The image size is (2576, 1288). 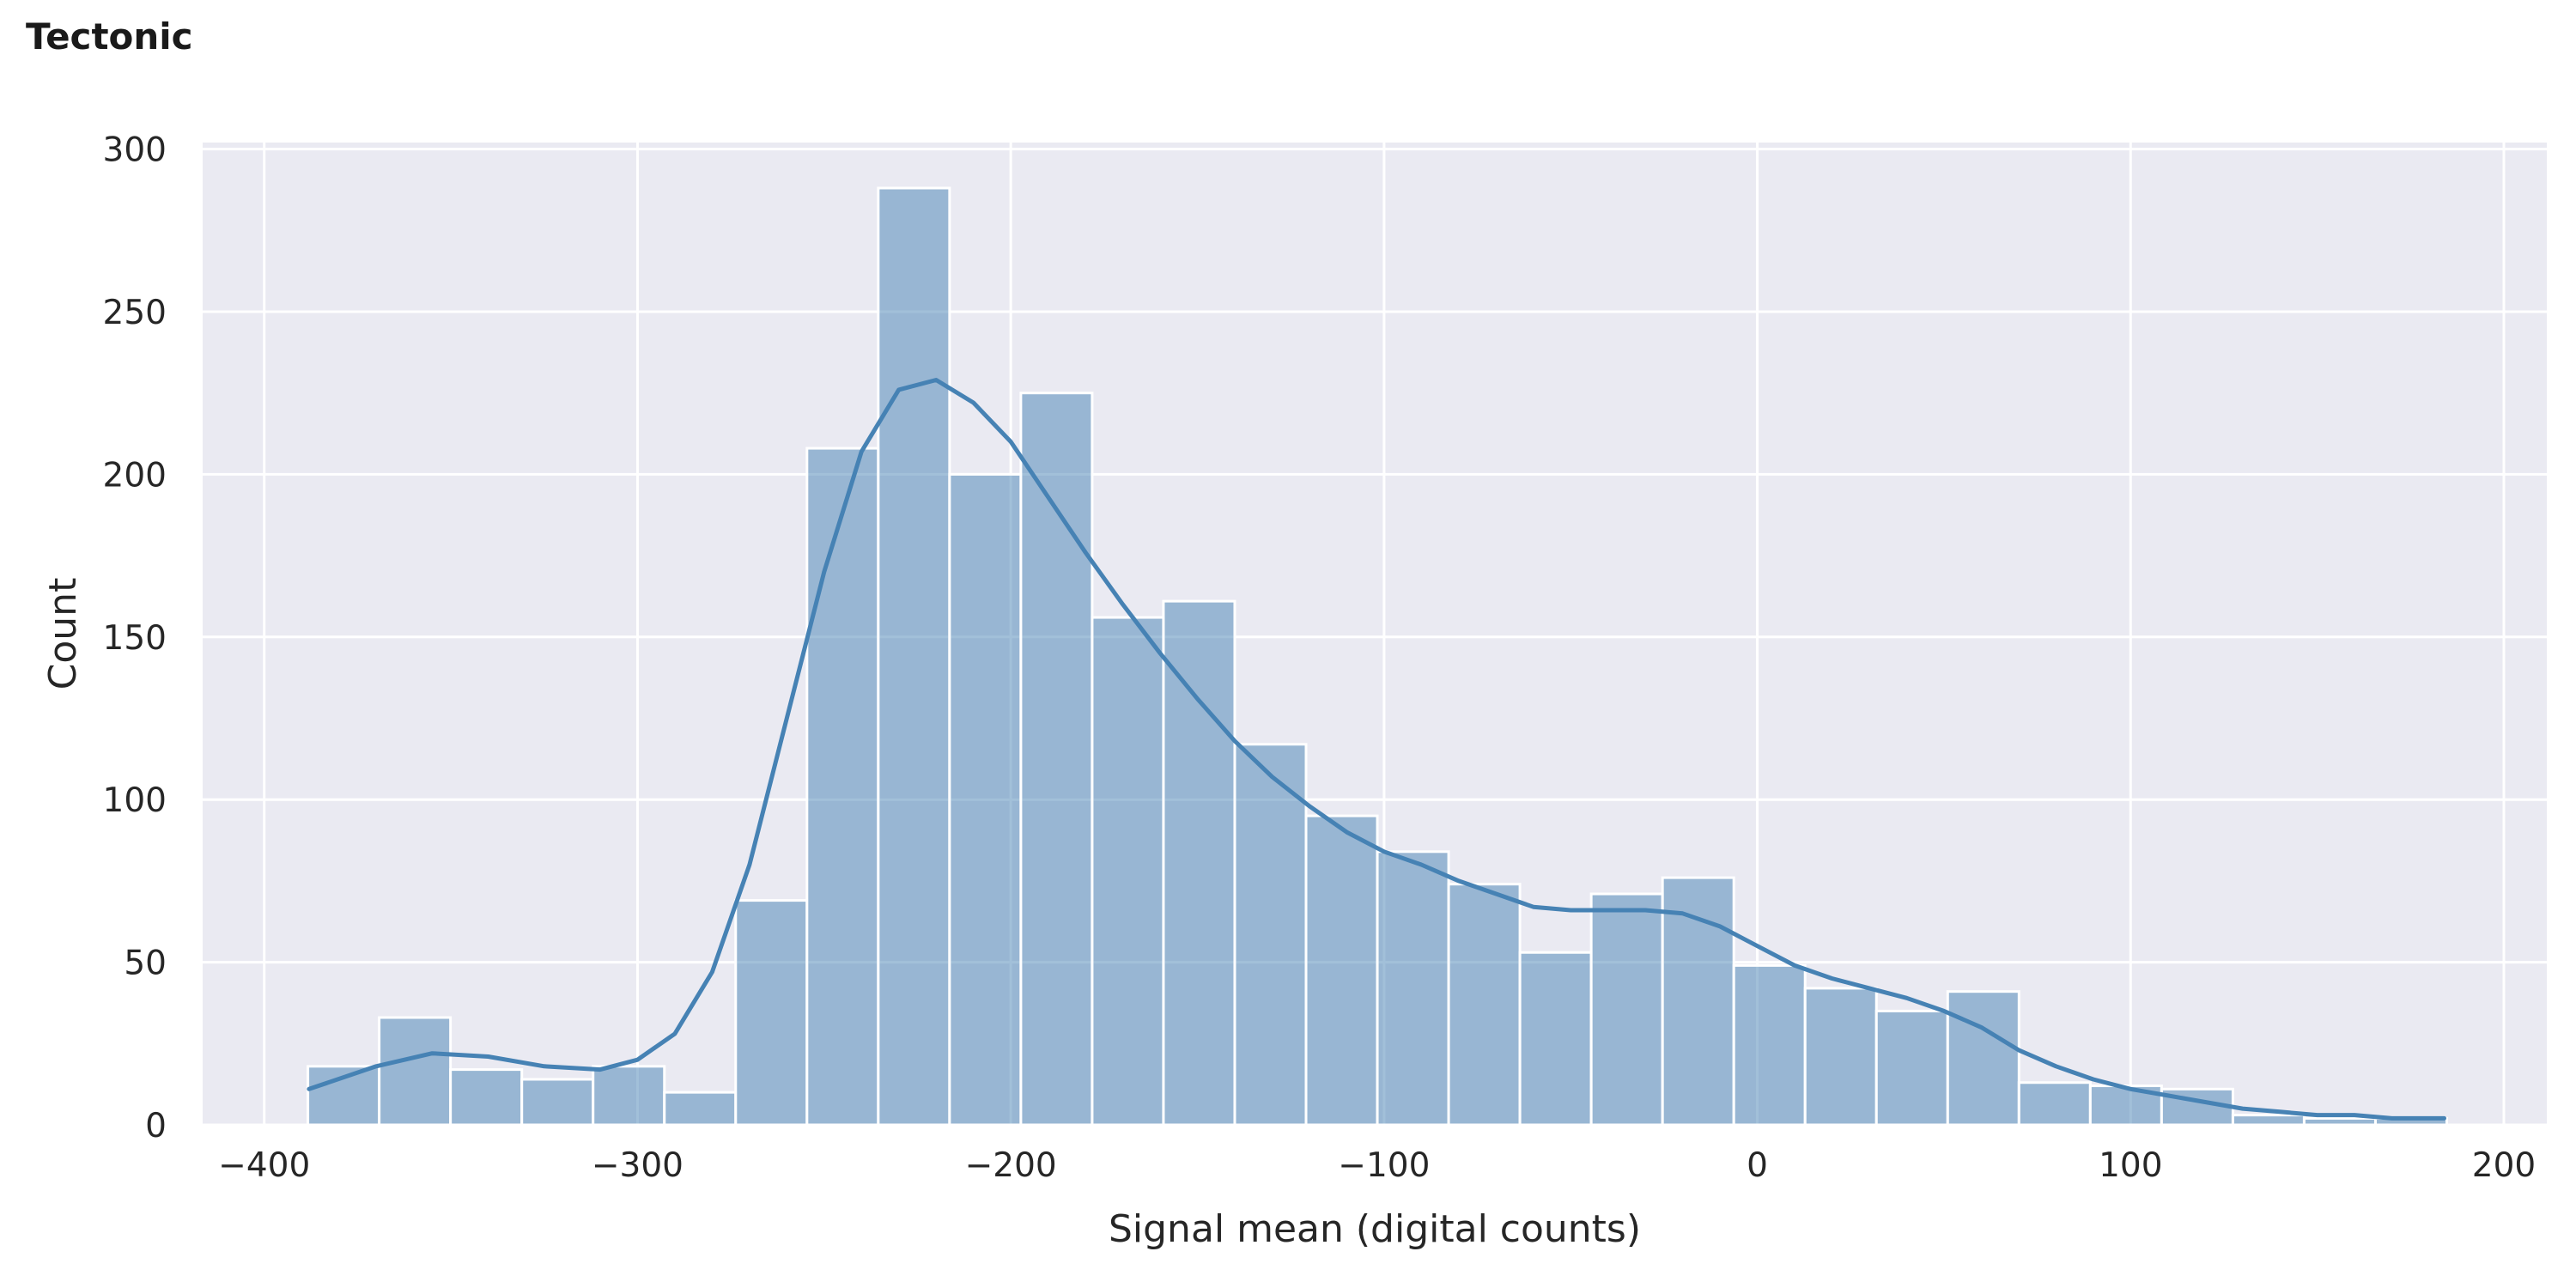 I want to click on y-tick-label: 250, so click(x=135, y=313).